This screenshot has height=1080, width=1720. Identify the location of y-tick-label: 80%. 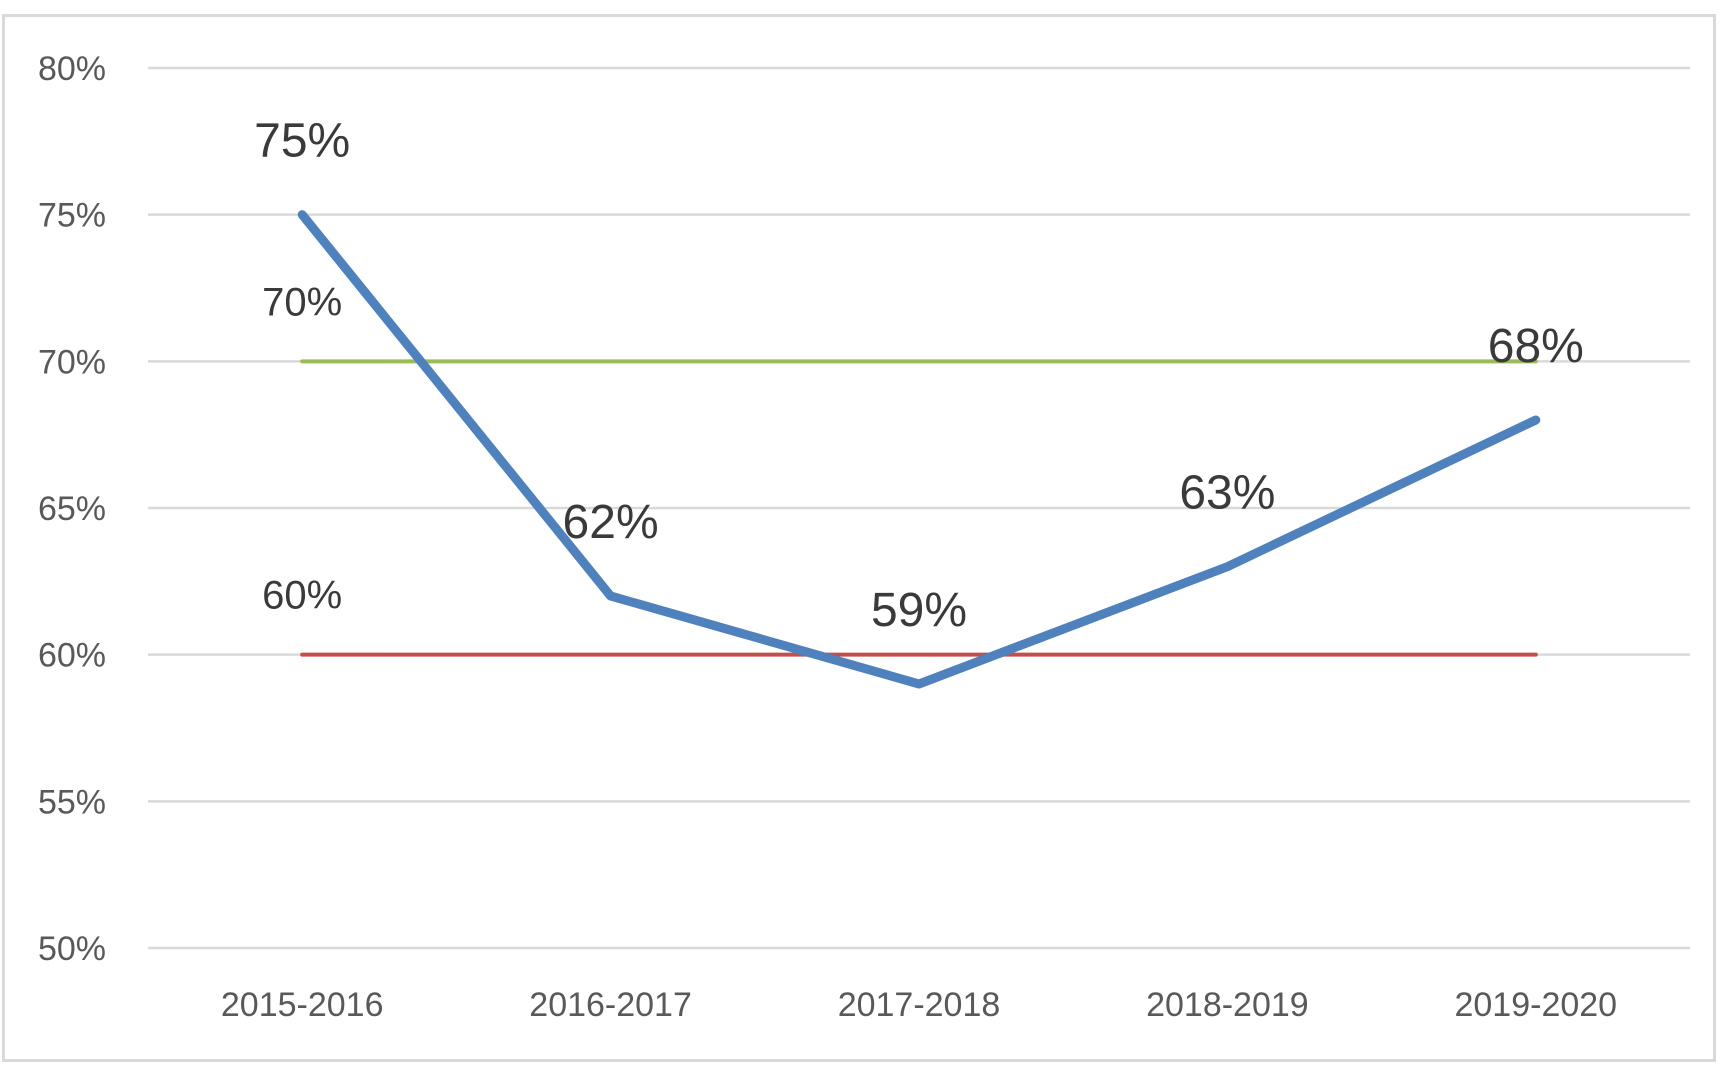
(72, 69).